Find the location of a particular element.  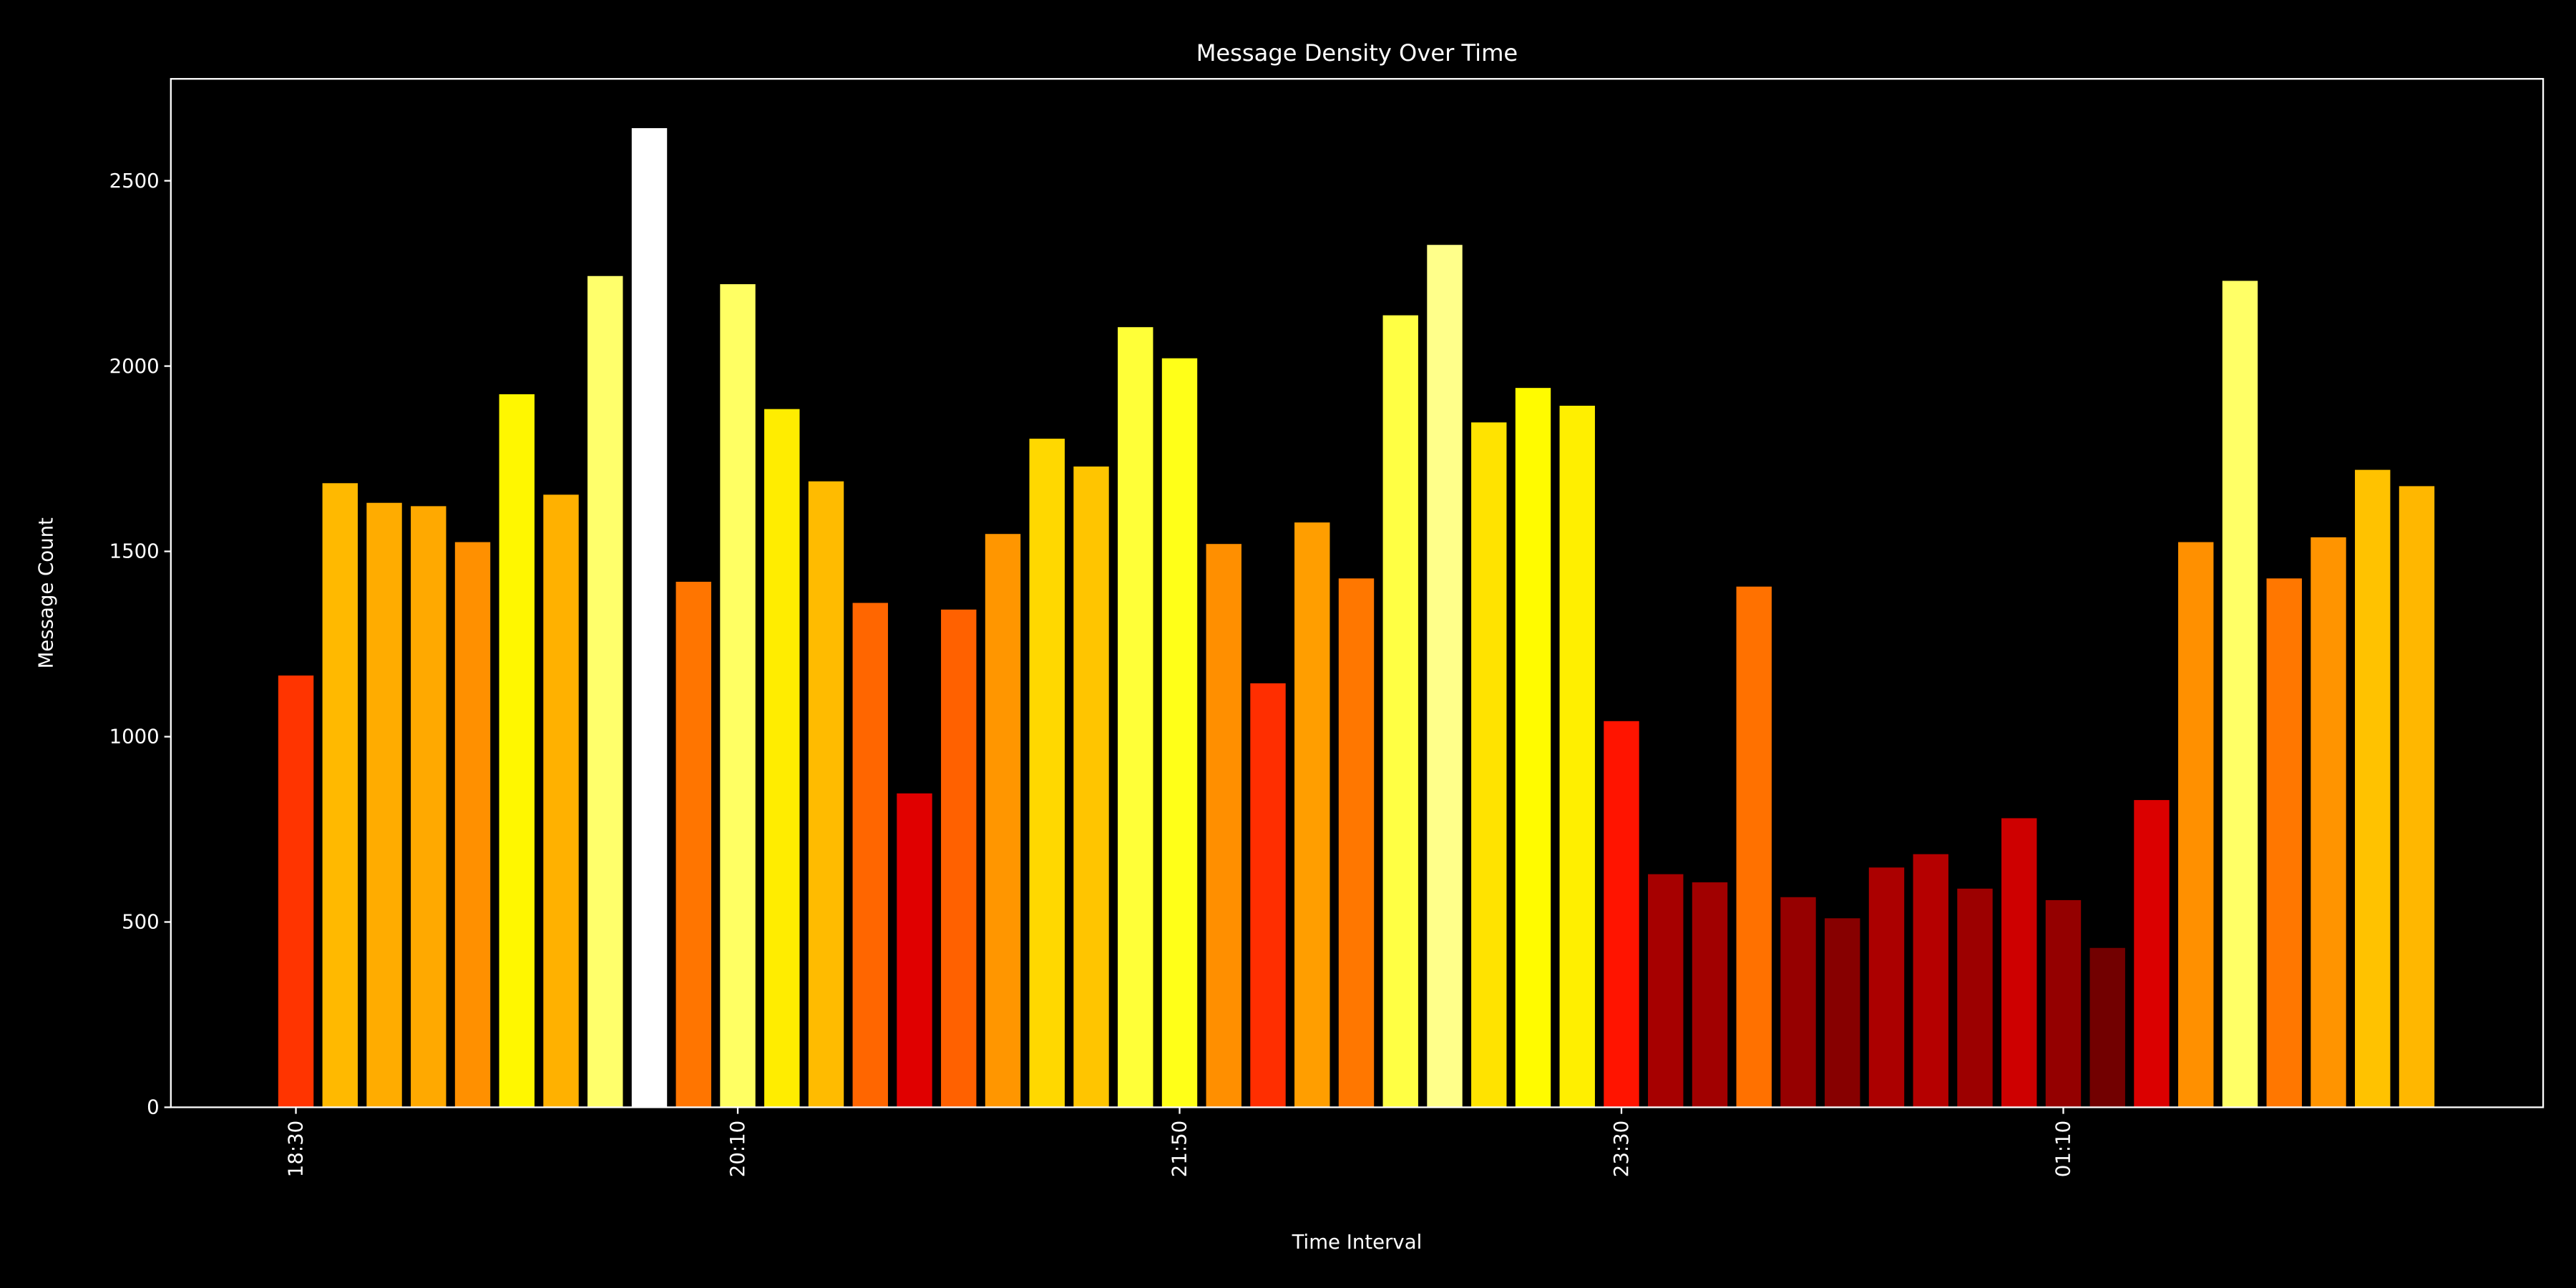

bar-23:40 is located at coordinates (1666, 991).